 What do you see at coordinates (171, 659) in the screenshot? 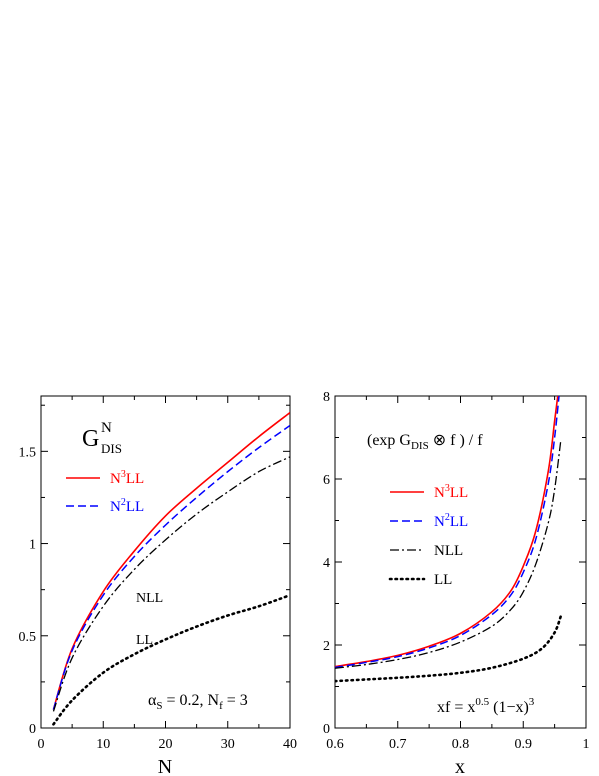
I see `left-series-line-ll` at bounding box center [171, 659].